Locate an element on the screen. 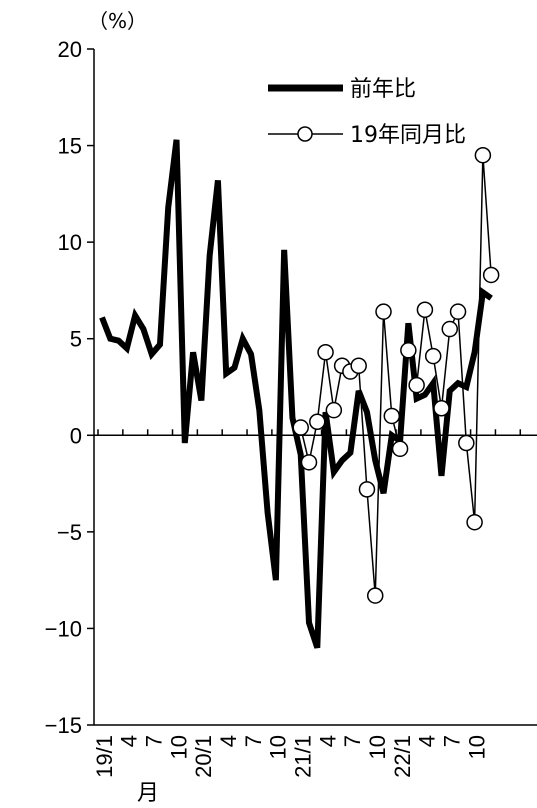 The image size is (537, 808). legend-label-vs2019: 19年同月比 is located at coordinates (408, 135).